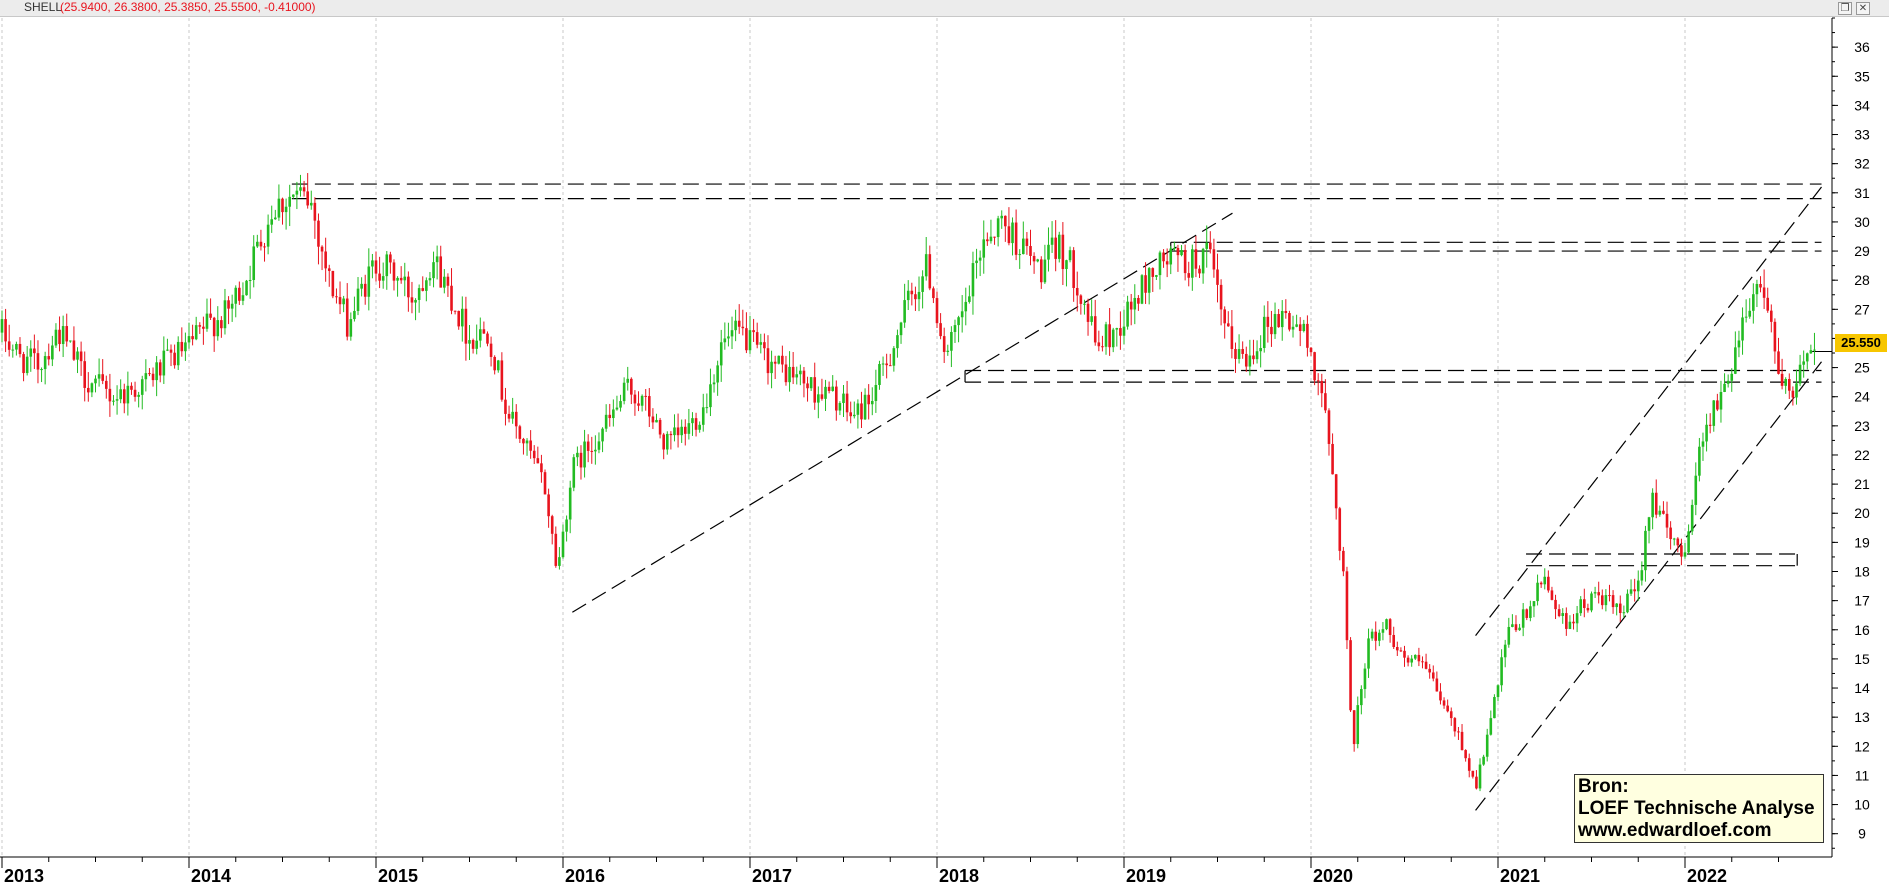 The height and width of the screenshot is (889, 1889). What do you see at coordinates (398, 876) in the screenshot?
I see `x-tick-label: 2015` at bounding box center [398, 876].